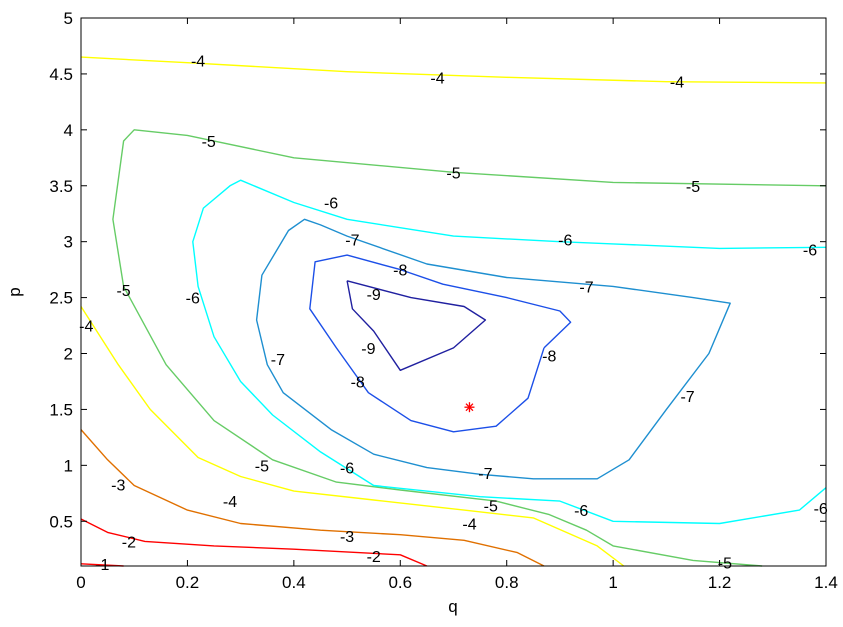  What do you see at coordinates (68, 465) in the screenshot?
I see `y-tick-label-1: 1` at bounding box center [68, 465].